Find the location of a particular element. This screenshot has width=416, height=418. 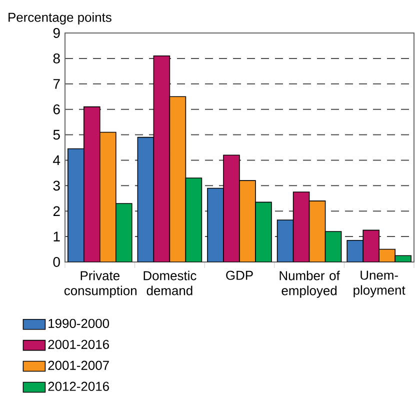

x-tick-label: Unem-ployment is located at coordinates (380, 284).